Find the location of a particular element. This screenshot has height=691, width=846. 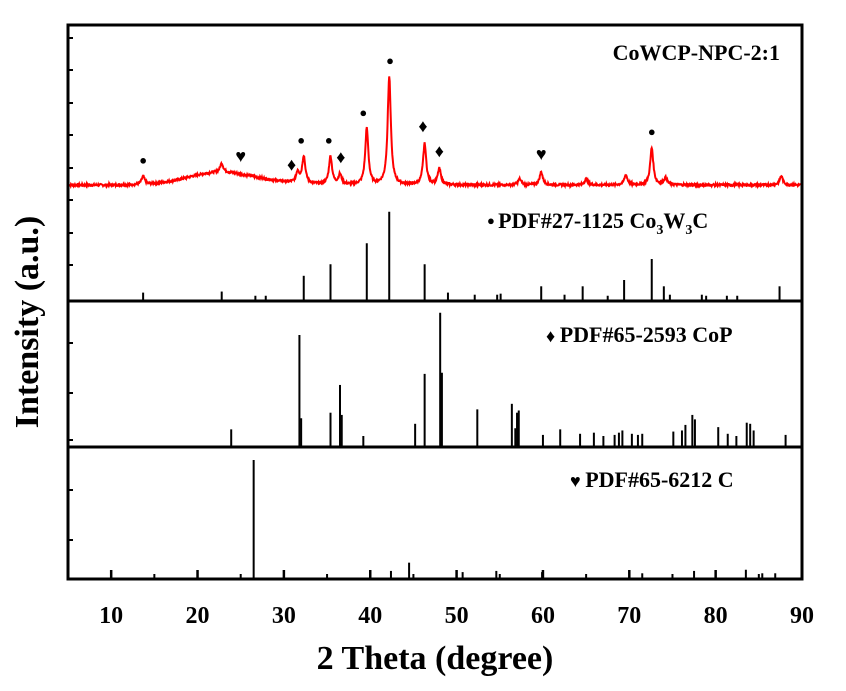

reference-label-c: ♥ PDF#65-6212 C is located at coordinates (652, 479).